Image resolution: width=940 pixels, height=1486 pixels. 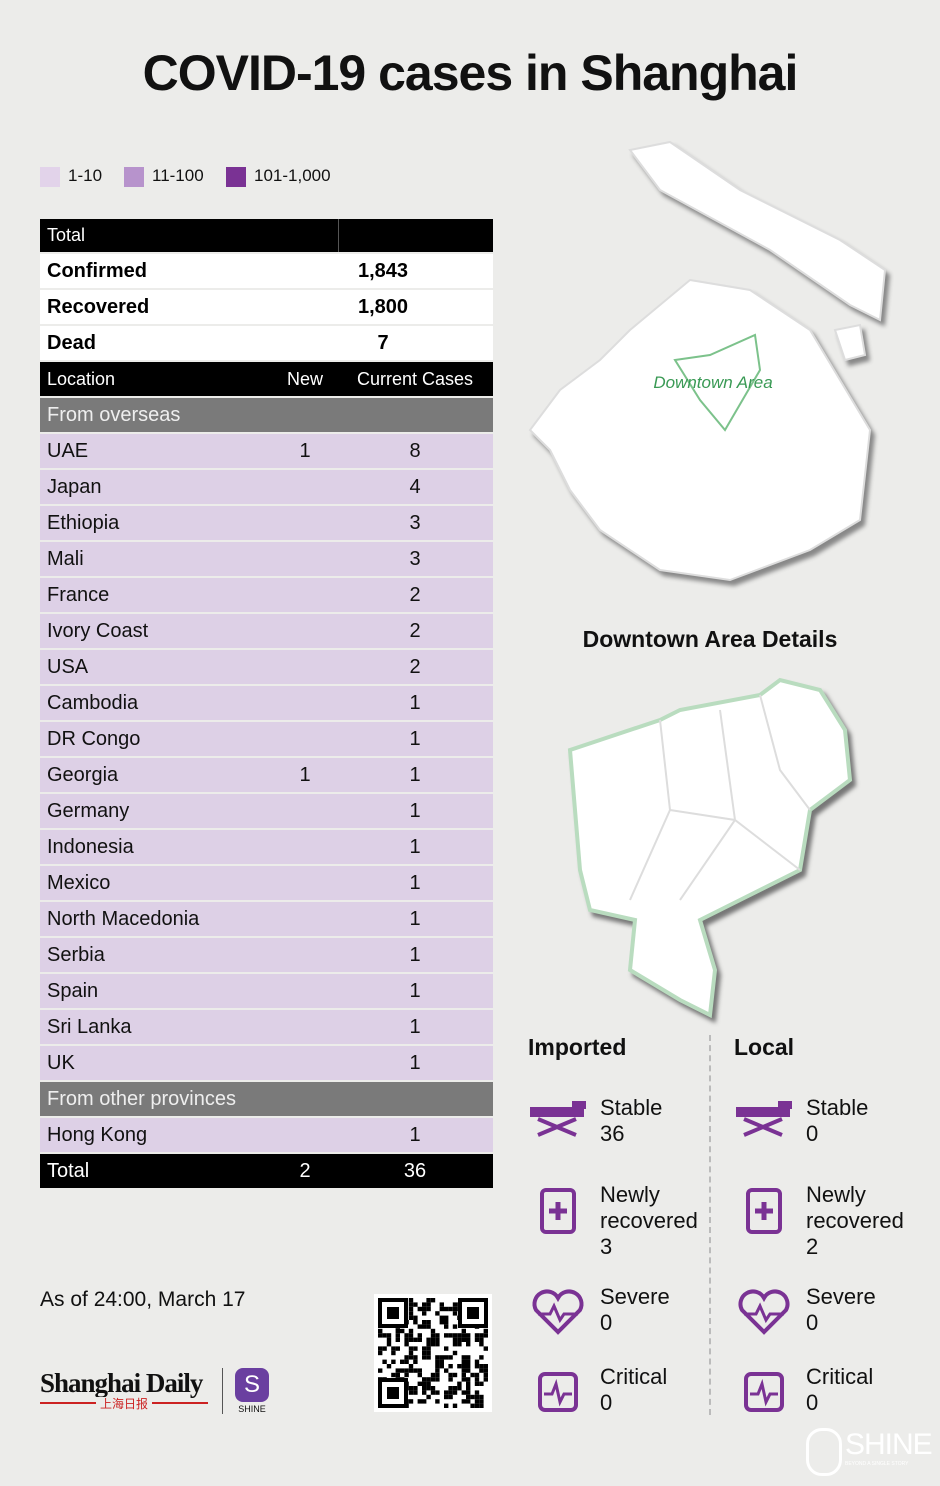 What do you see at coordinates (141, 1099) in the screenshot?
I see `cell: From other provinces` at bounding box center [141, 1099].